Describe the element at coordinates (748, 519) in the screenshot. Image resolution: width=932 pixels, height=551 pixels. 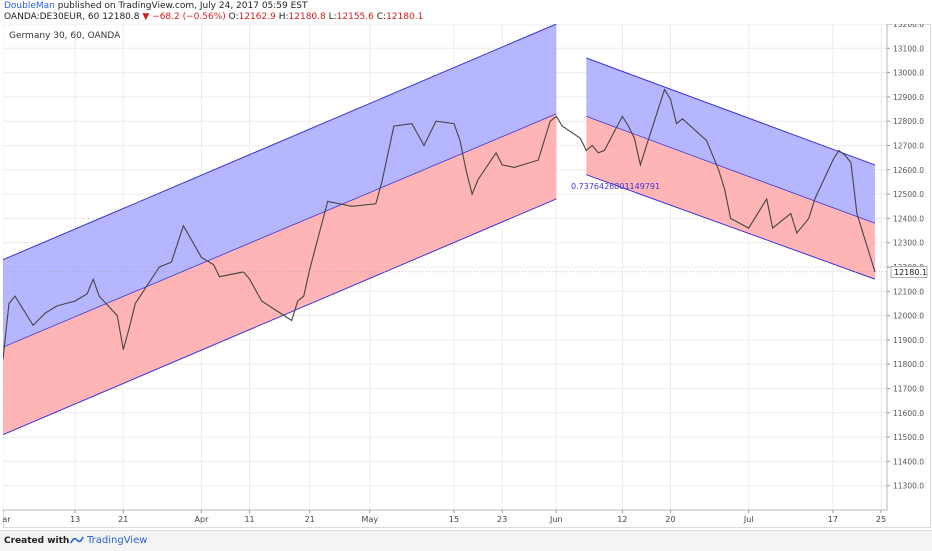
I see `time-tick-label: Jul` at that location.